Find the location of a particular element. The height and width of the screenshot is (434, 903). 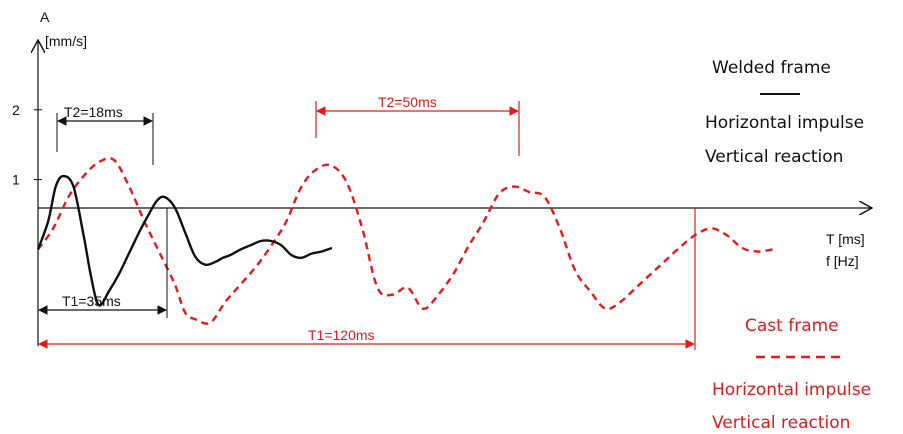

welded-t1-label: T1=35ms is located at coordinates (91, 301).